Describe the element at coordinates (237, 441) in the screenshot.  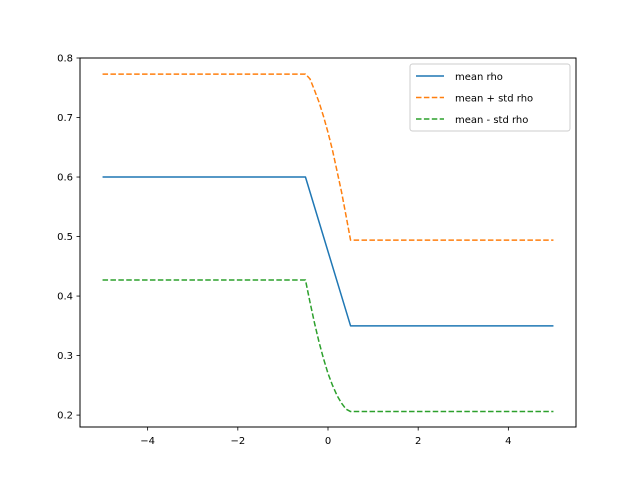
I see `x-tick-label: −2` at that location.